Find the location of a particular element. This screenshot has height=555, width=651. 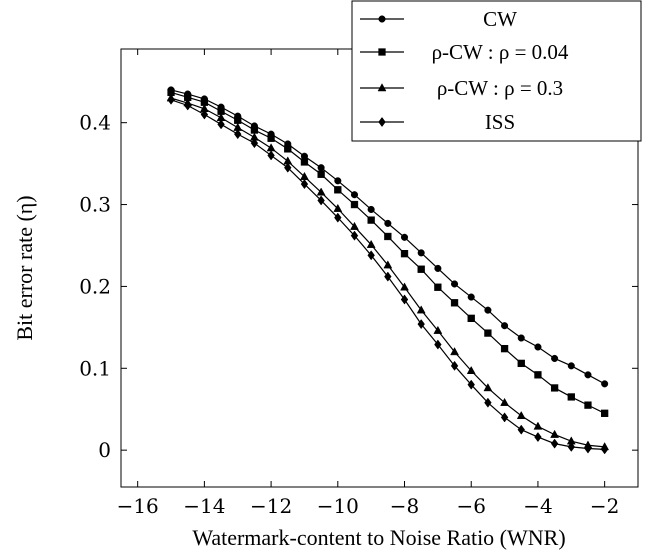

legend-label: ISS is located at coordinates (500, 122).